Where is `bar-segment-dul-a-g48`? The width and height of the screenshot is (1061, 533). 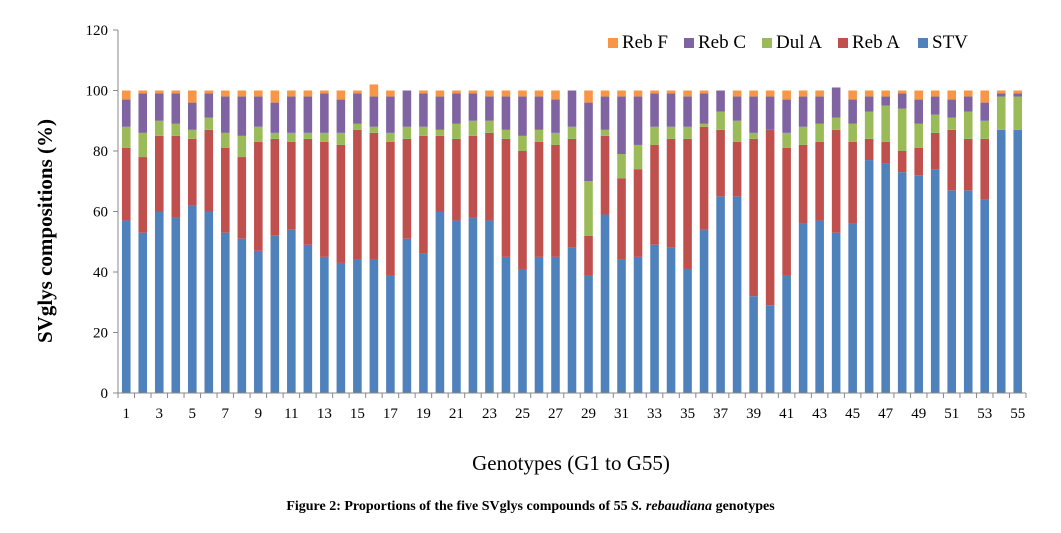
bar-segment-dul-a-g48 is located at coordinates (902, 129).